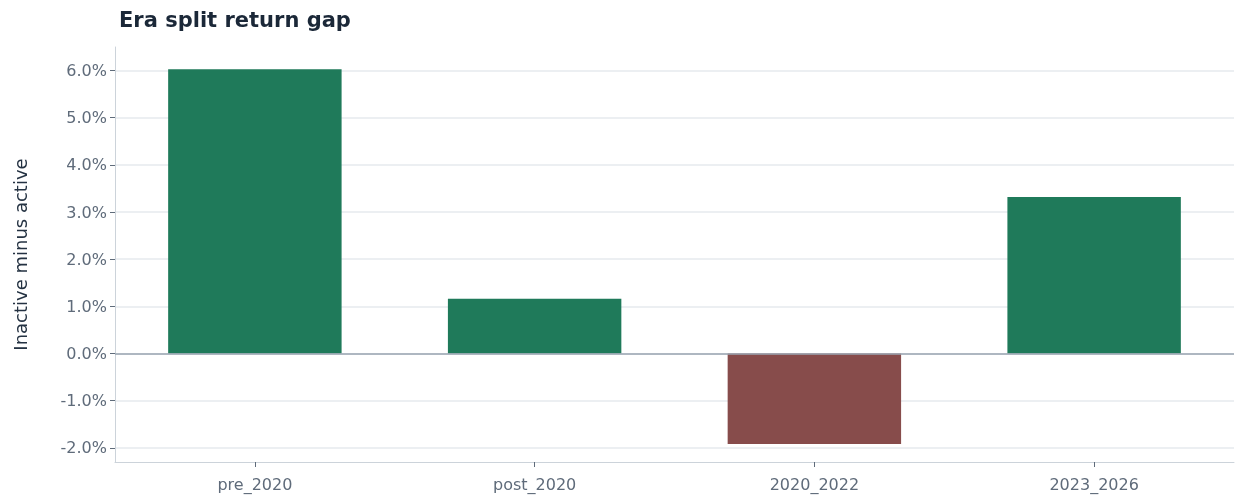  What do you see at coordinates (86, 259) in the screenshot?
I see `y-tick-label: 2.0%` at bounding box center [86, 259].